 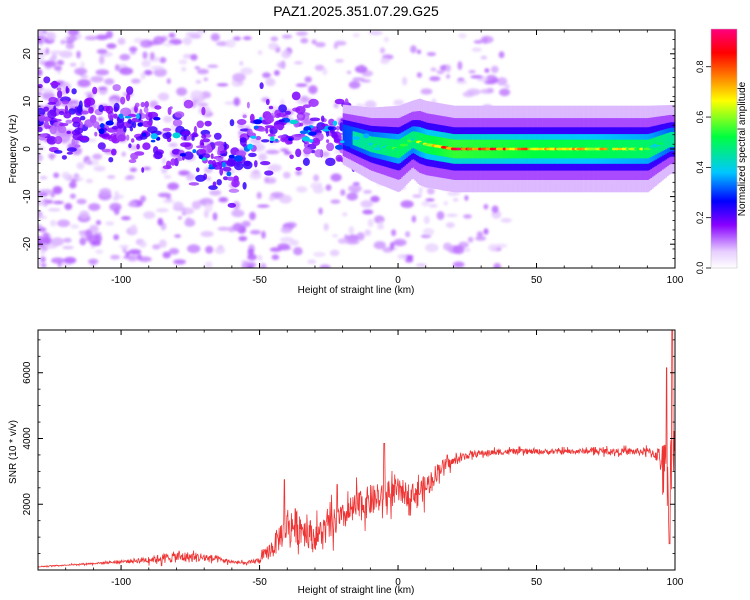 What do you see at coordinates (356, 290) in the screenshot?
I see `spectrogram-x-label: Height of straight line (km)` at bounding box center [356, 290].